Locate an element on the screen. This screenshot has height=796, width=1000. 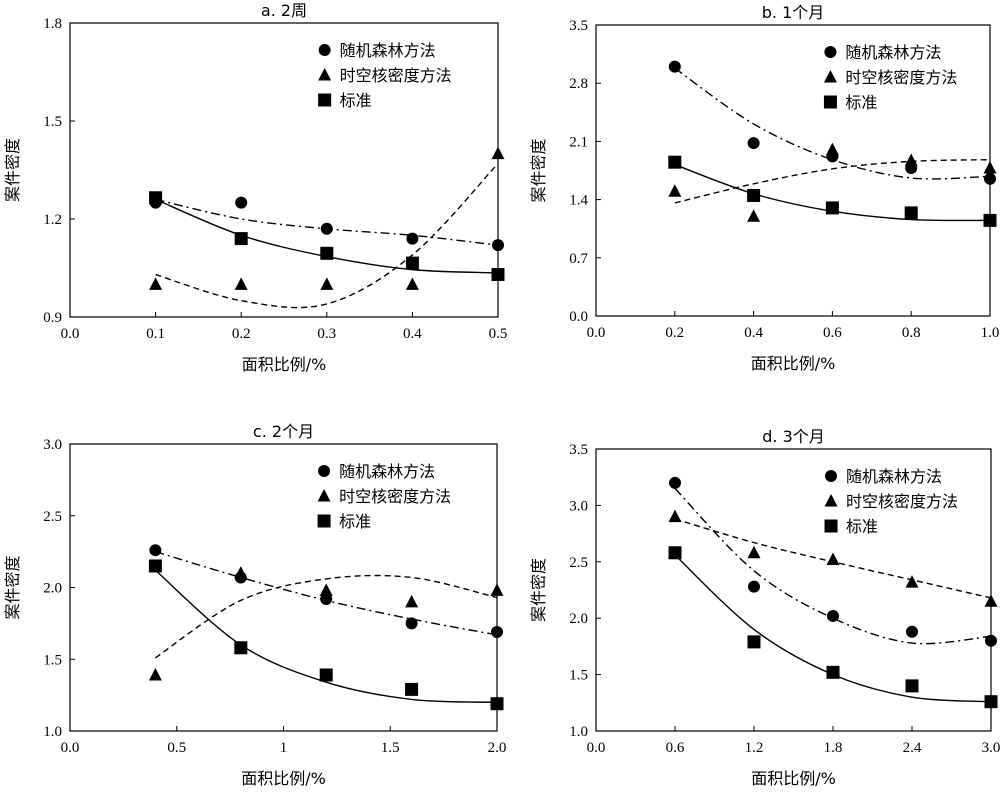
y-tick-label: 3.5 is located at coordinates (578, 26).